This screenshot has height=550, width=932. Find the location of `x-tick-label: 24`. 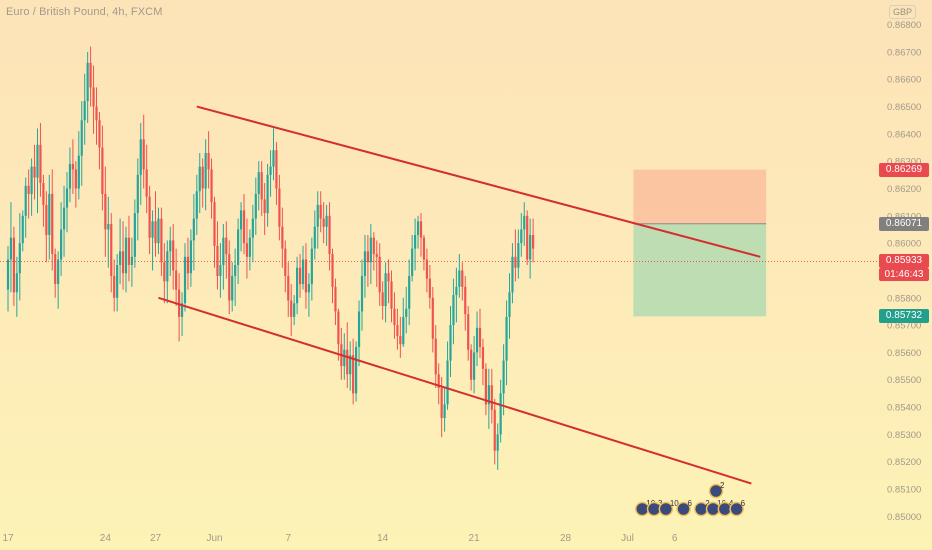

x-tick-label: 24 is located at coordinates (106, 538).